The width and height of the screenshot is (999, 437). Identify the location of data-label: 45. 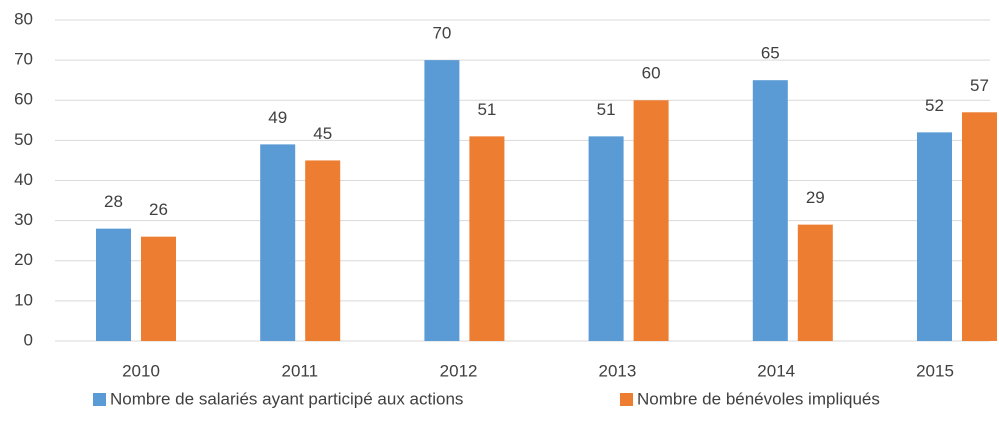
(322, 133).